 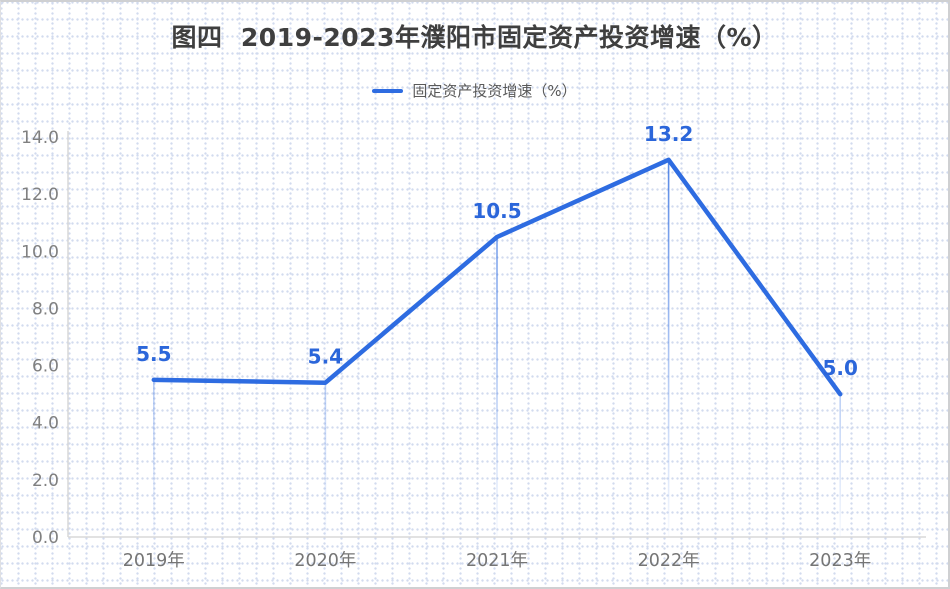 What do you see at coordinates (40, 195) in the screenshot?
I see `y-tick-label: 12.0` at bounding box center [40, 195].